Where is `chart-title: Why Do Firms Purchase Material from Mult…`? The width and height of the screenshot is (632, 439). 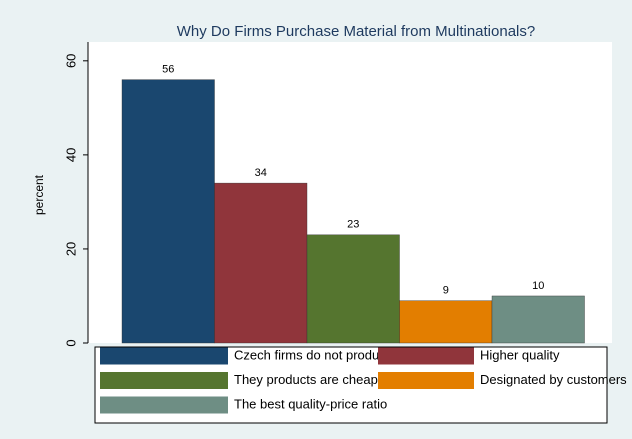 chart-title: Why Do Firms Purchase Material from Mult… is located at coordinates (356, 31).